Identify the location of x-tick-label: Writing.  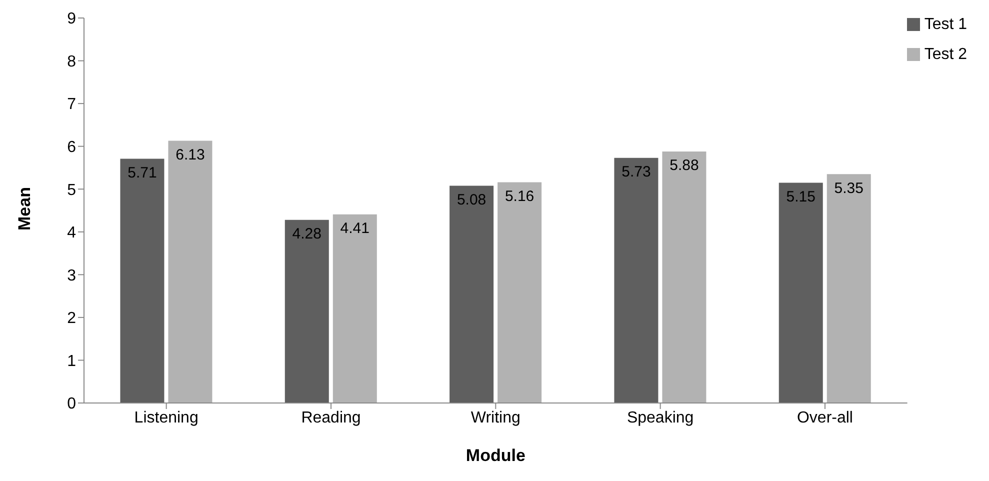
(495, 417).